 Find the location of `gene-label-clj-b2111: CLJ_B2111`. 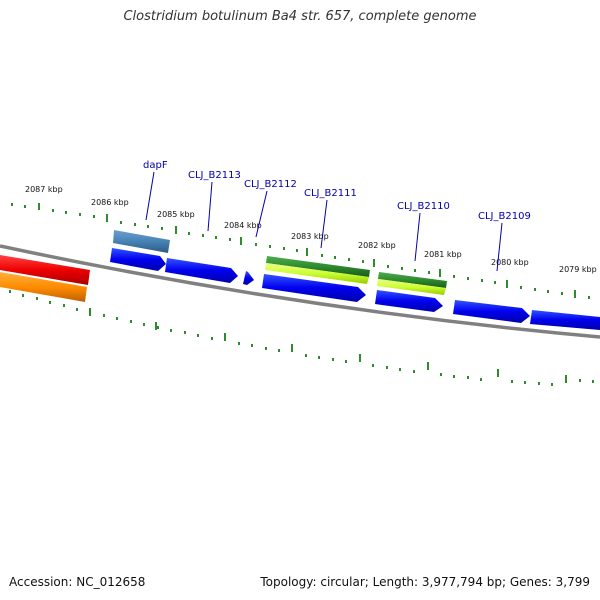

gene-label-clj-b2111: CLJ_B2111 is located at coordinates (330, 193).